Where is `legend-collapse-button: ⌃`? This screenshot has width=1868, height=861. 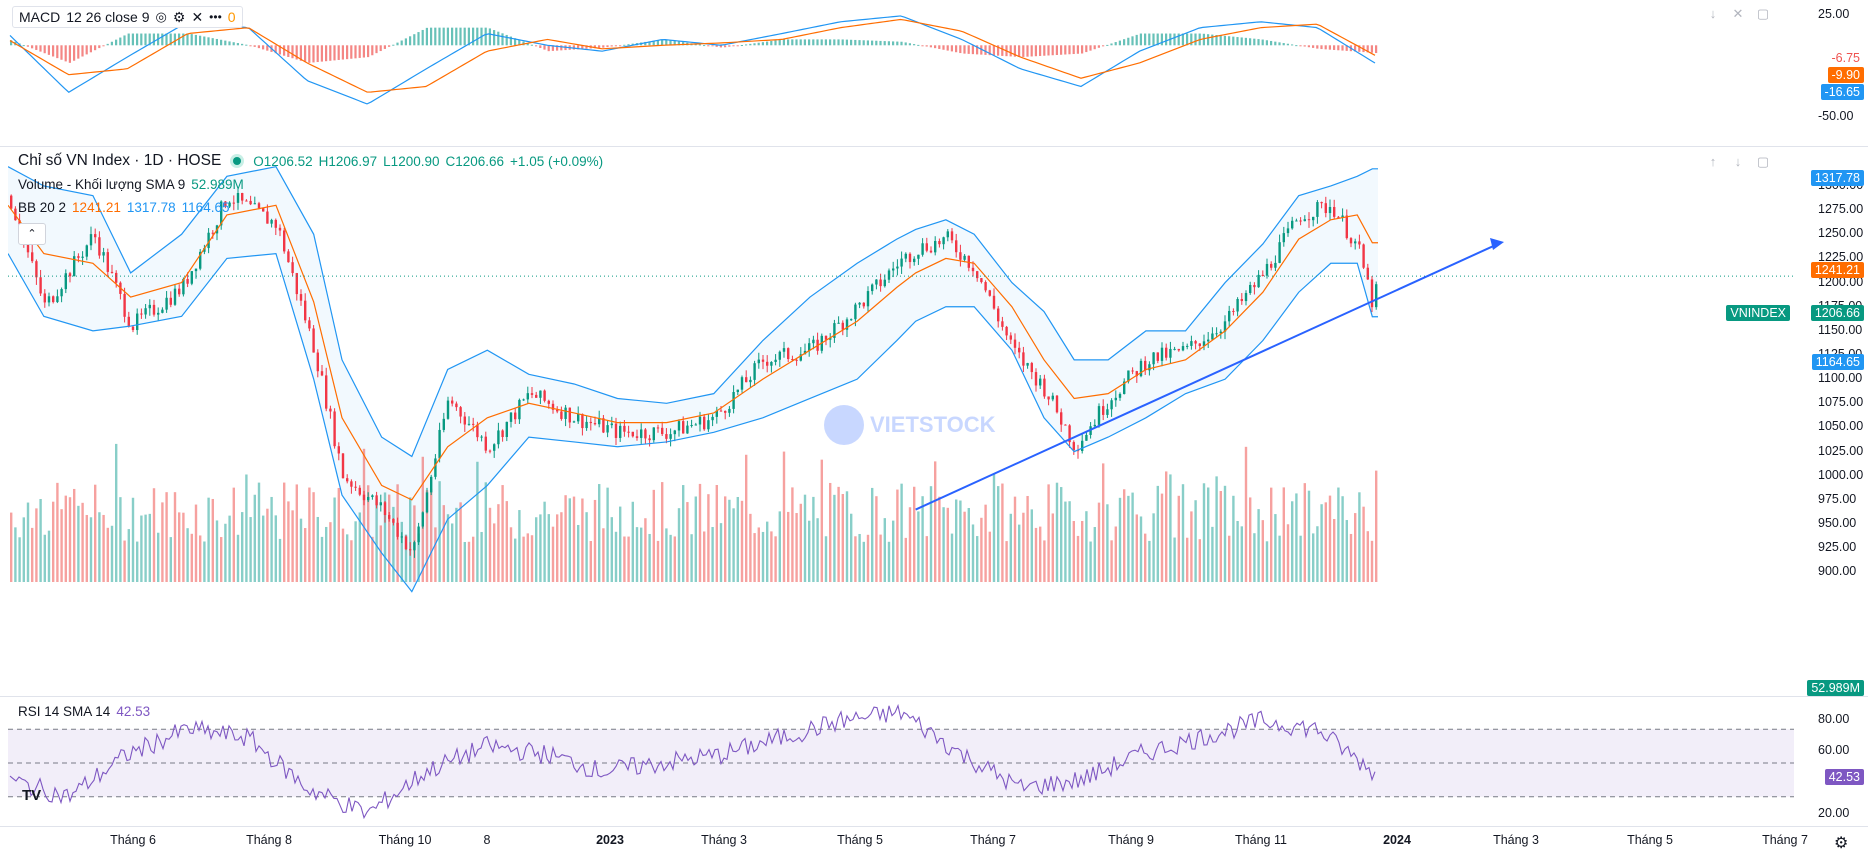 legend-collapse-button: ⌃ is located at coordinates (32, 234).